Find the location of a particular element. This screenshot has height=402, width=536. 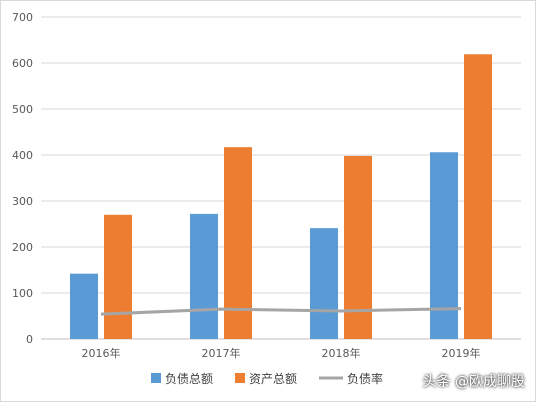

x-axis: 2016年 2017年 2018年 2019年 is located at coordinates (281, 353).